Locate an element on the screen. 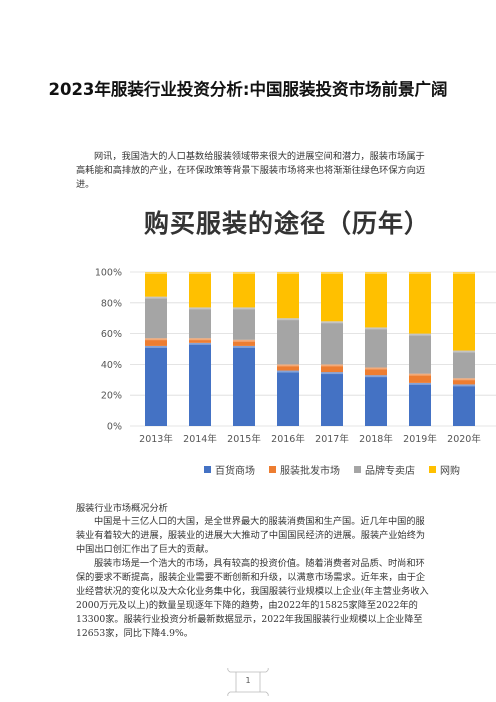  x-tick-label: 2018年 is located at coordinates (376, 439).